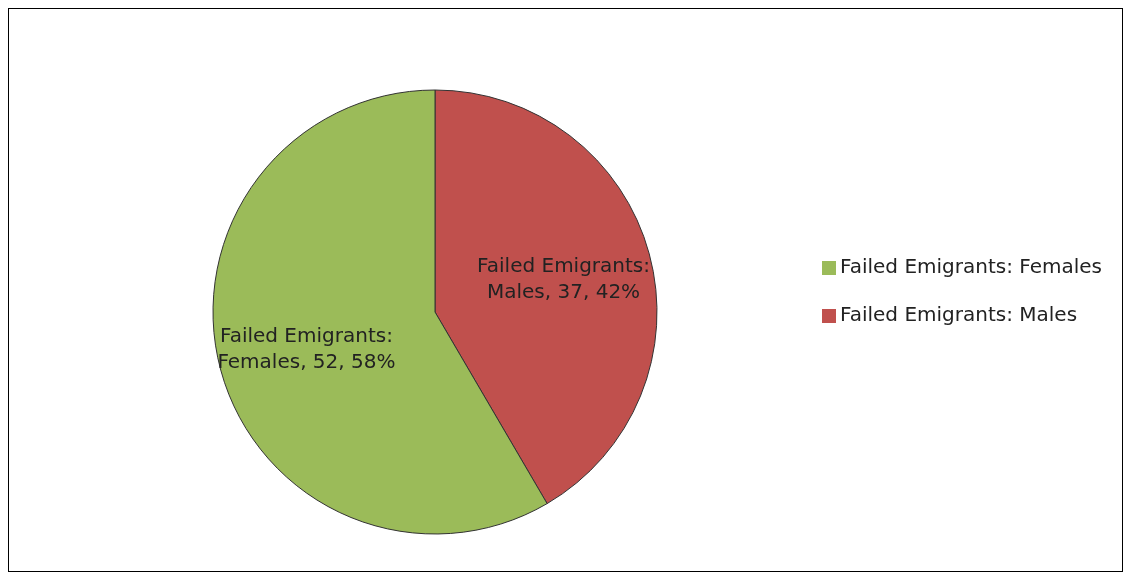  Describe the element at coordinates (958, 314) in the screenshot. I see `legend-label: Failed Emigrants: Males` at that location.